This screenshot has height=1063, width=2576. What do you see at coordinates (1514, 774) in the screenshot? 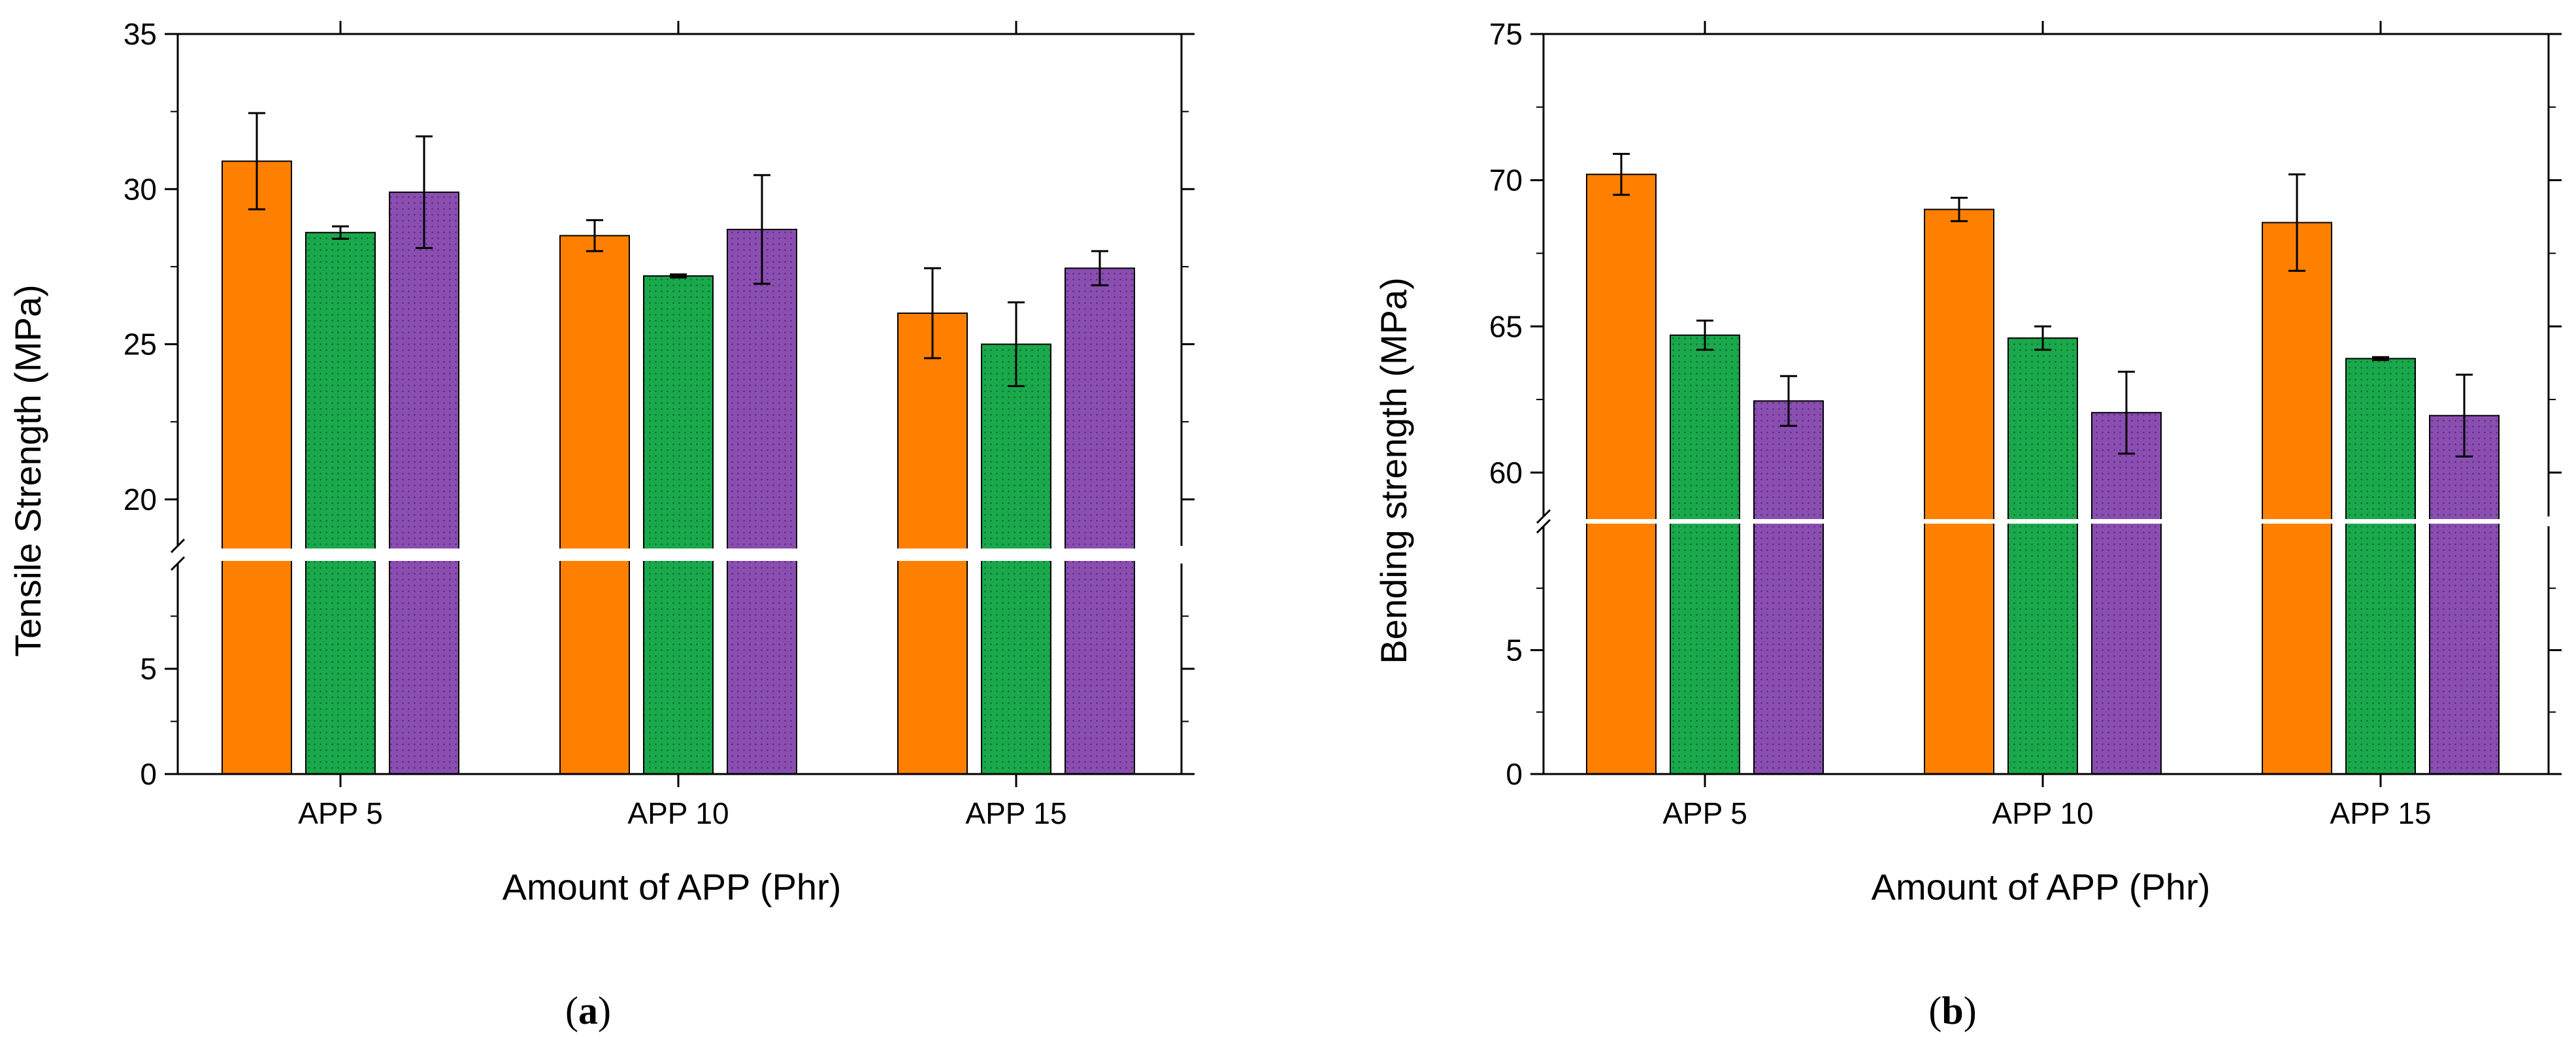
I see `y-tick-label-b-0: 0` at bounding box center [1514, 774].